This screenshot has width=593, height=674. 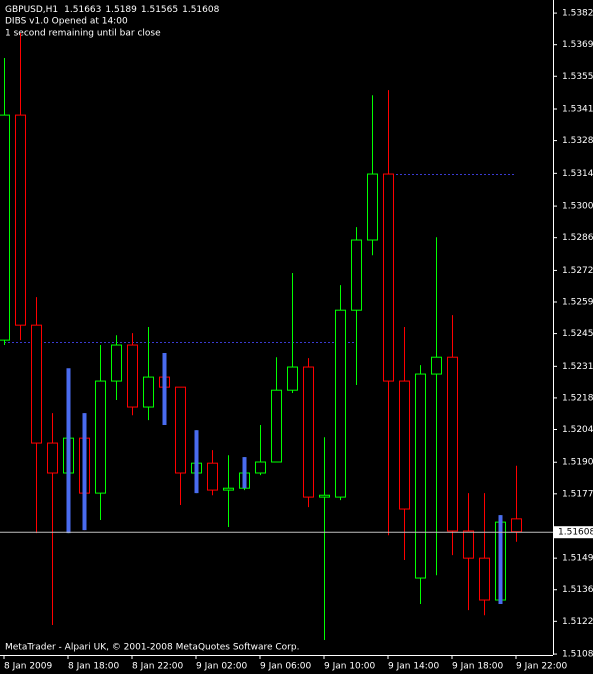 I want to click on last-low: 1.51565, so click(x=159, y=10).